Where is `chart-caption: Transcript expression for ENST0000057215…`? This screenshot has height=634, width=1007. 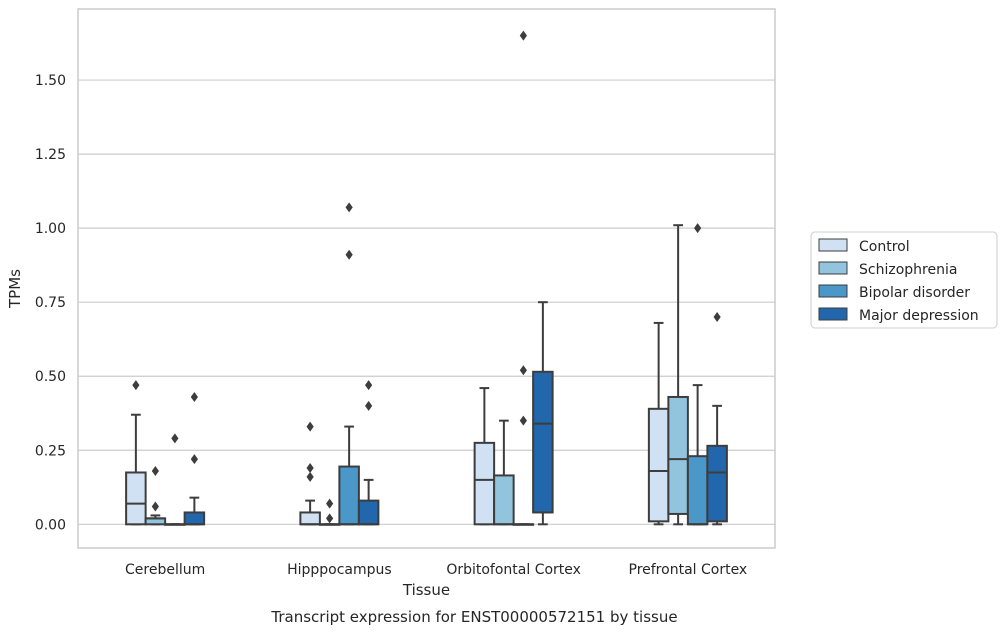 chart-caption: Transcript expression for ENST0000057215… is located at coordinates (473, 617).